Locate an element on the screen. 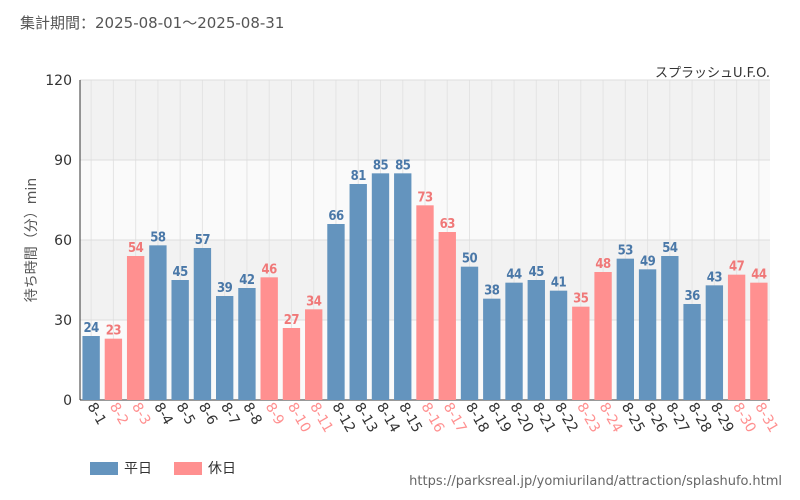 The width and height of the screenshot is (800, 500). bar-value-label: 49 is located at coordinates (648, 261).